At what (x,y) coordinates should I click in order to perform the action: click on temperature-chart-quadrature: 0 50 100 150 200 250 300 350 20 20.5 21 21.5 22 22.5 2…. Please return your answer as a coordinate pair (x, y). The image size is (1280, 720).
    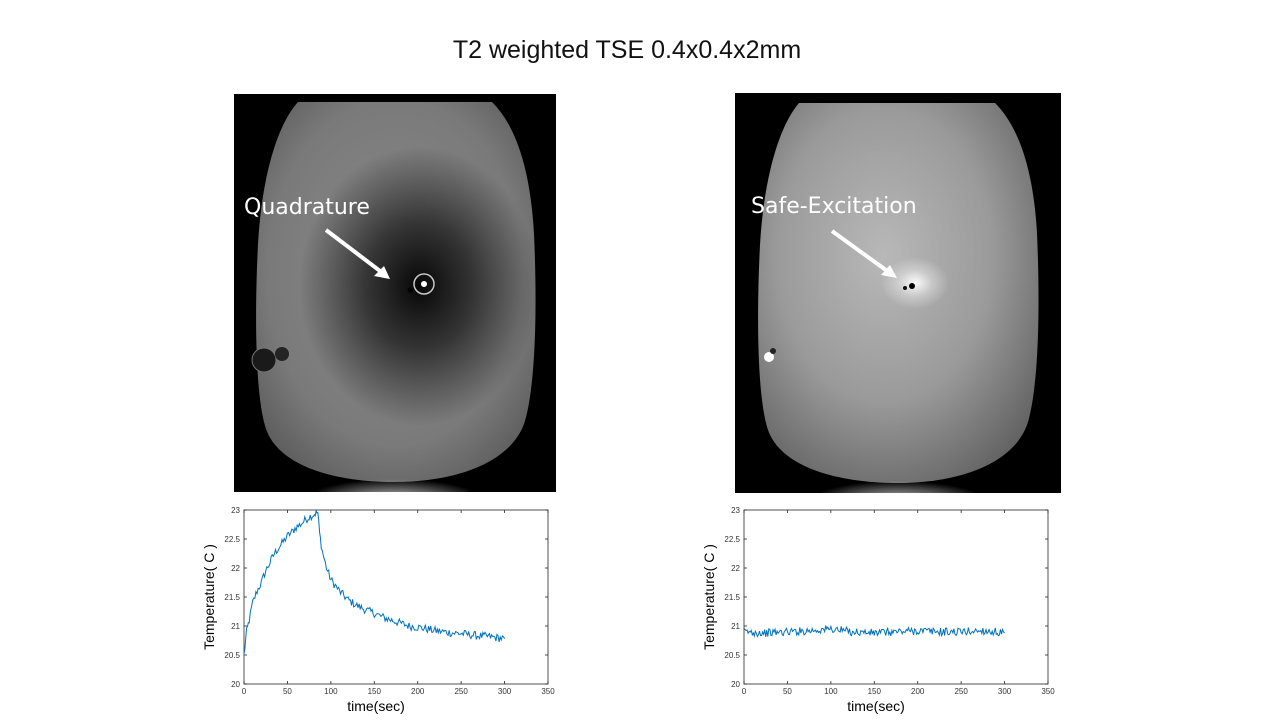
    Looking at the image, I should click on (380, 610).